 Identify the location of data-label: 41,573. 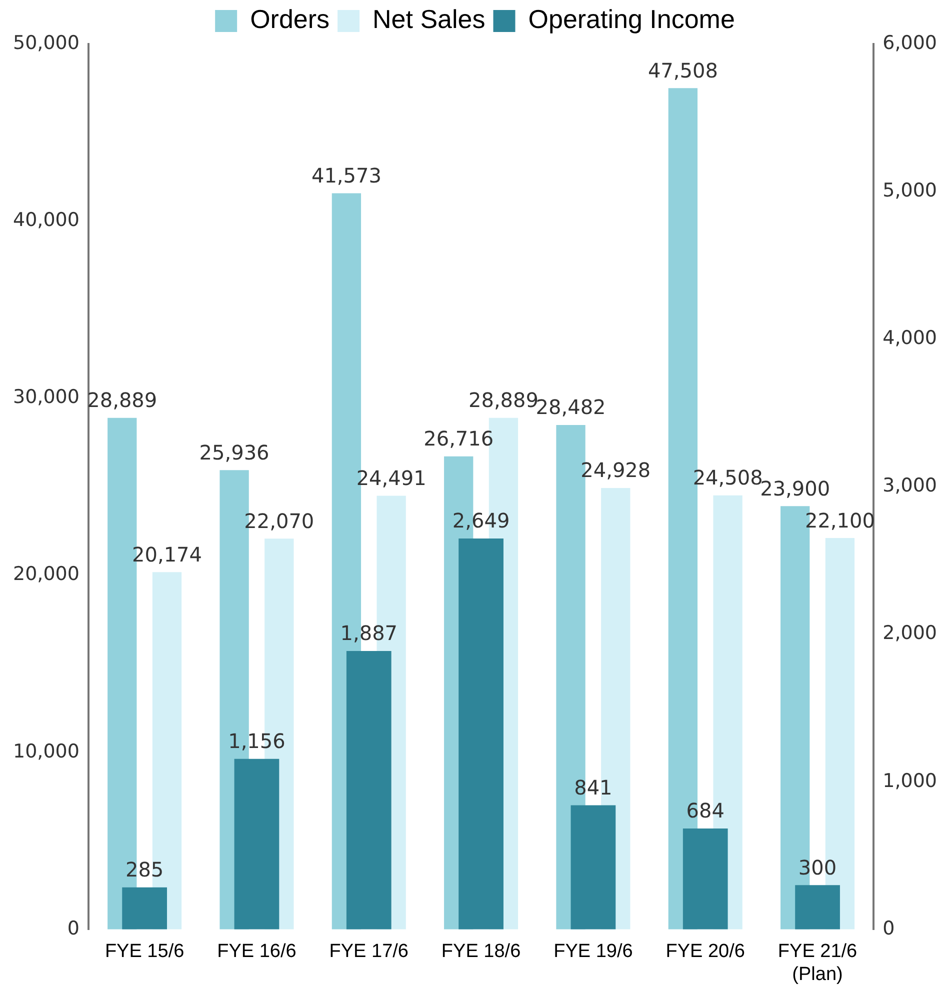
(346, 175).